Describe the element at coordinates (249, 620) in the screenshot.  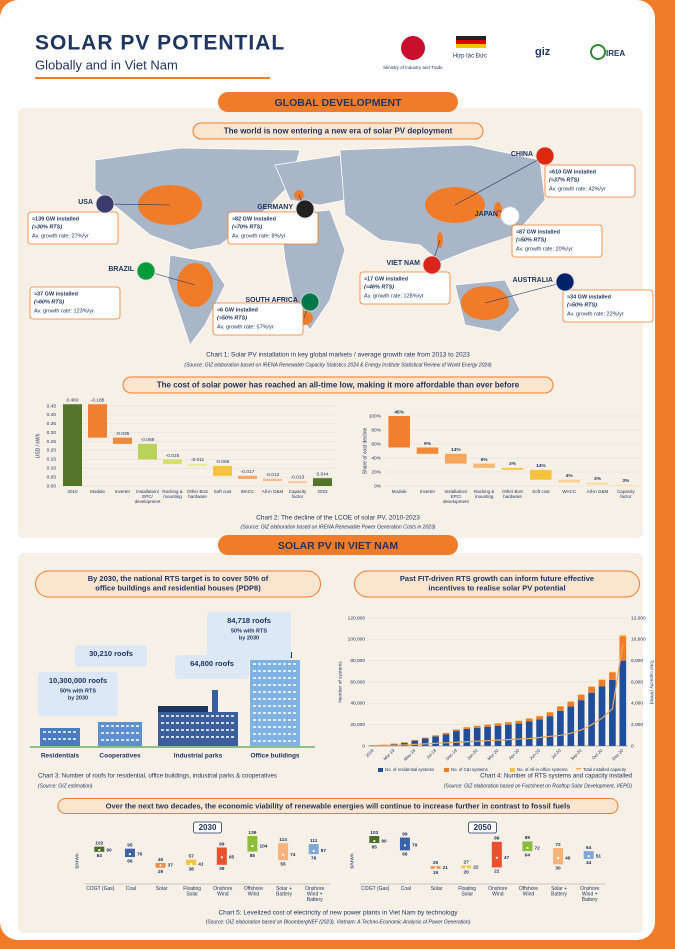
I see `roof-count: 84,718 roofs` at that location.